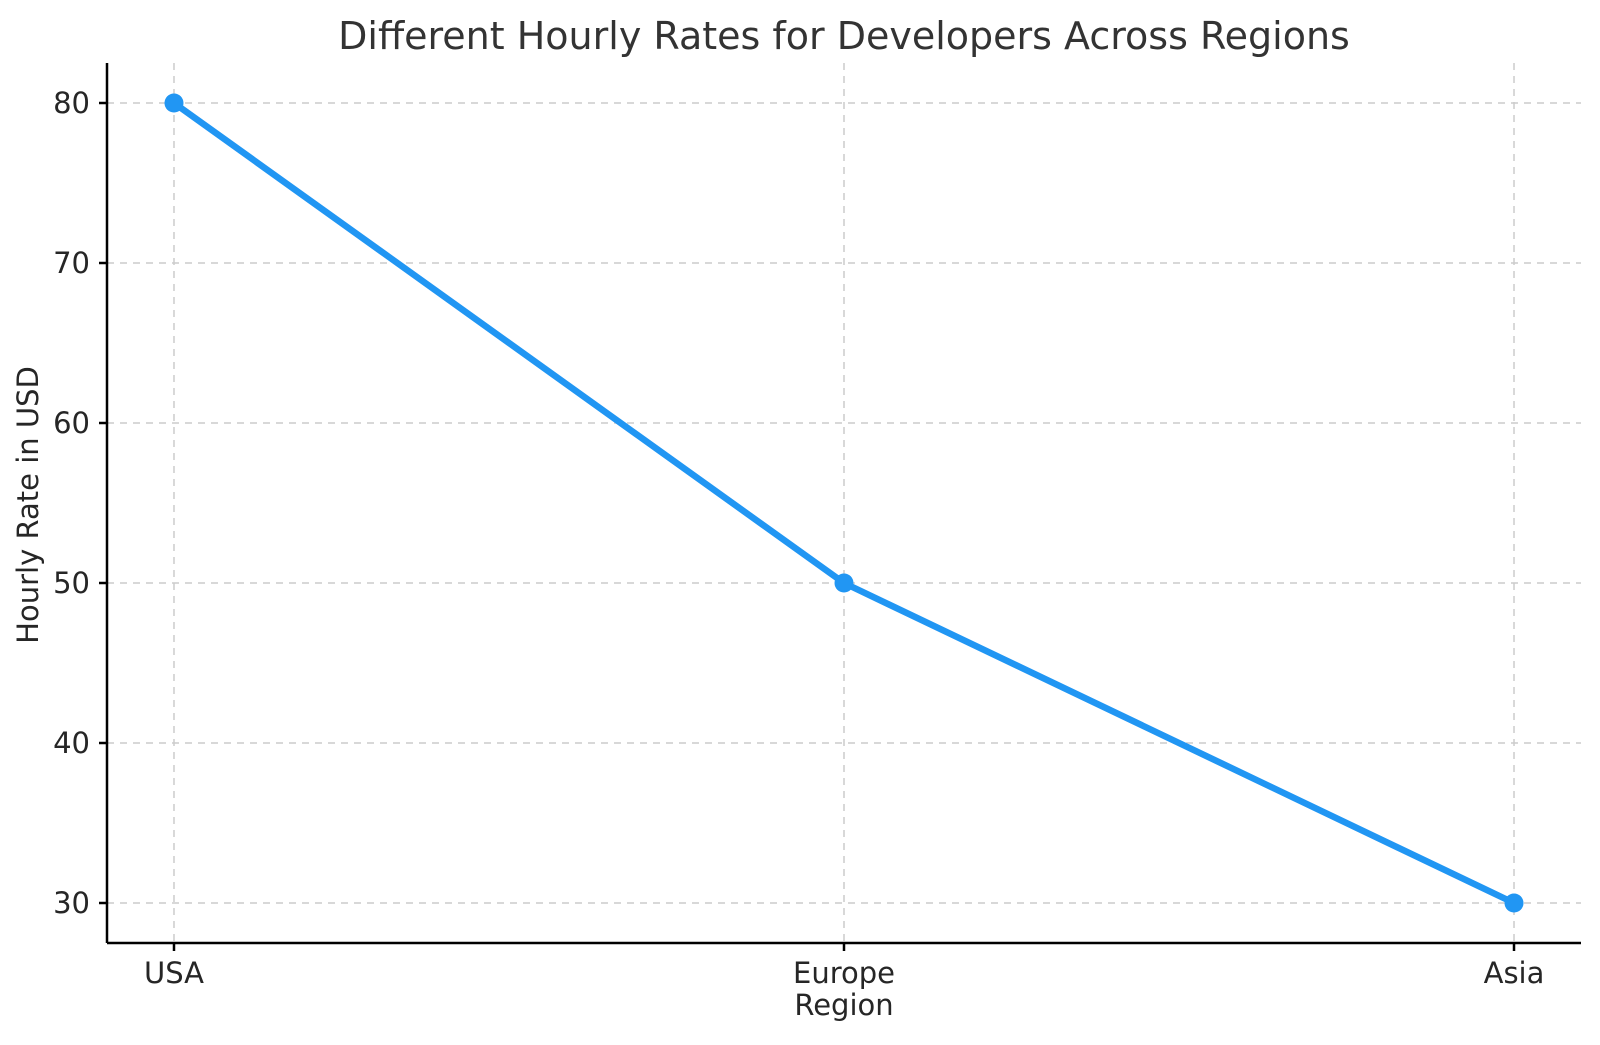  I want to click on x-tick-label: Europe, so click(844, 973).